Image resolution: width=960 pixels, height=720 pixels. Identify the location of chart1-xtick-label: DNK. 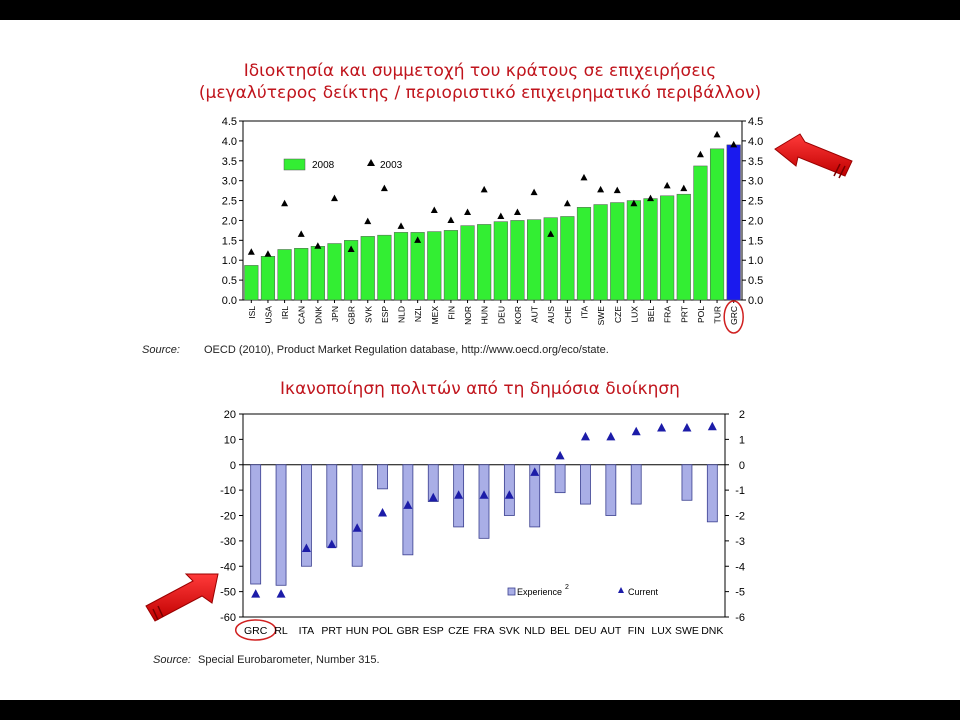
(318, 315).